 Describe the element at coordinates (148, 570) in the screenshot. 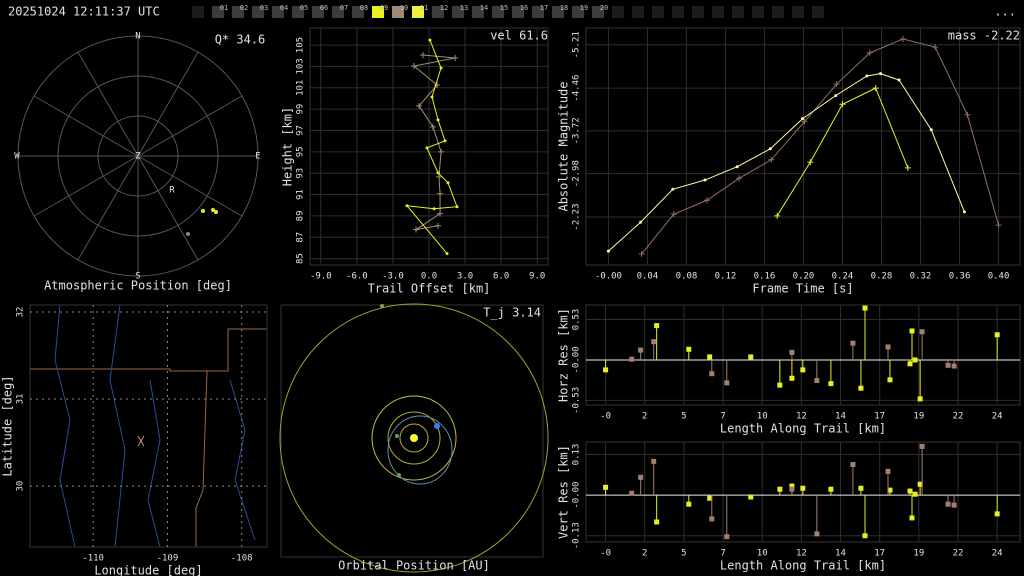

I see `x-axis-label: Longitude [deg]` at that location.